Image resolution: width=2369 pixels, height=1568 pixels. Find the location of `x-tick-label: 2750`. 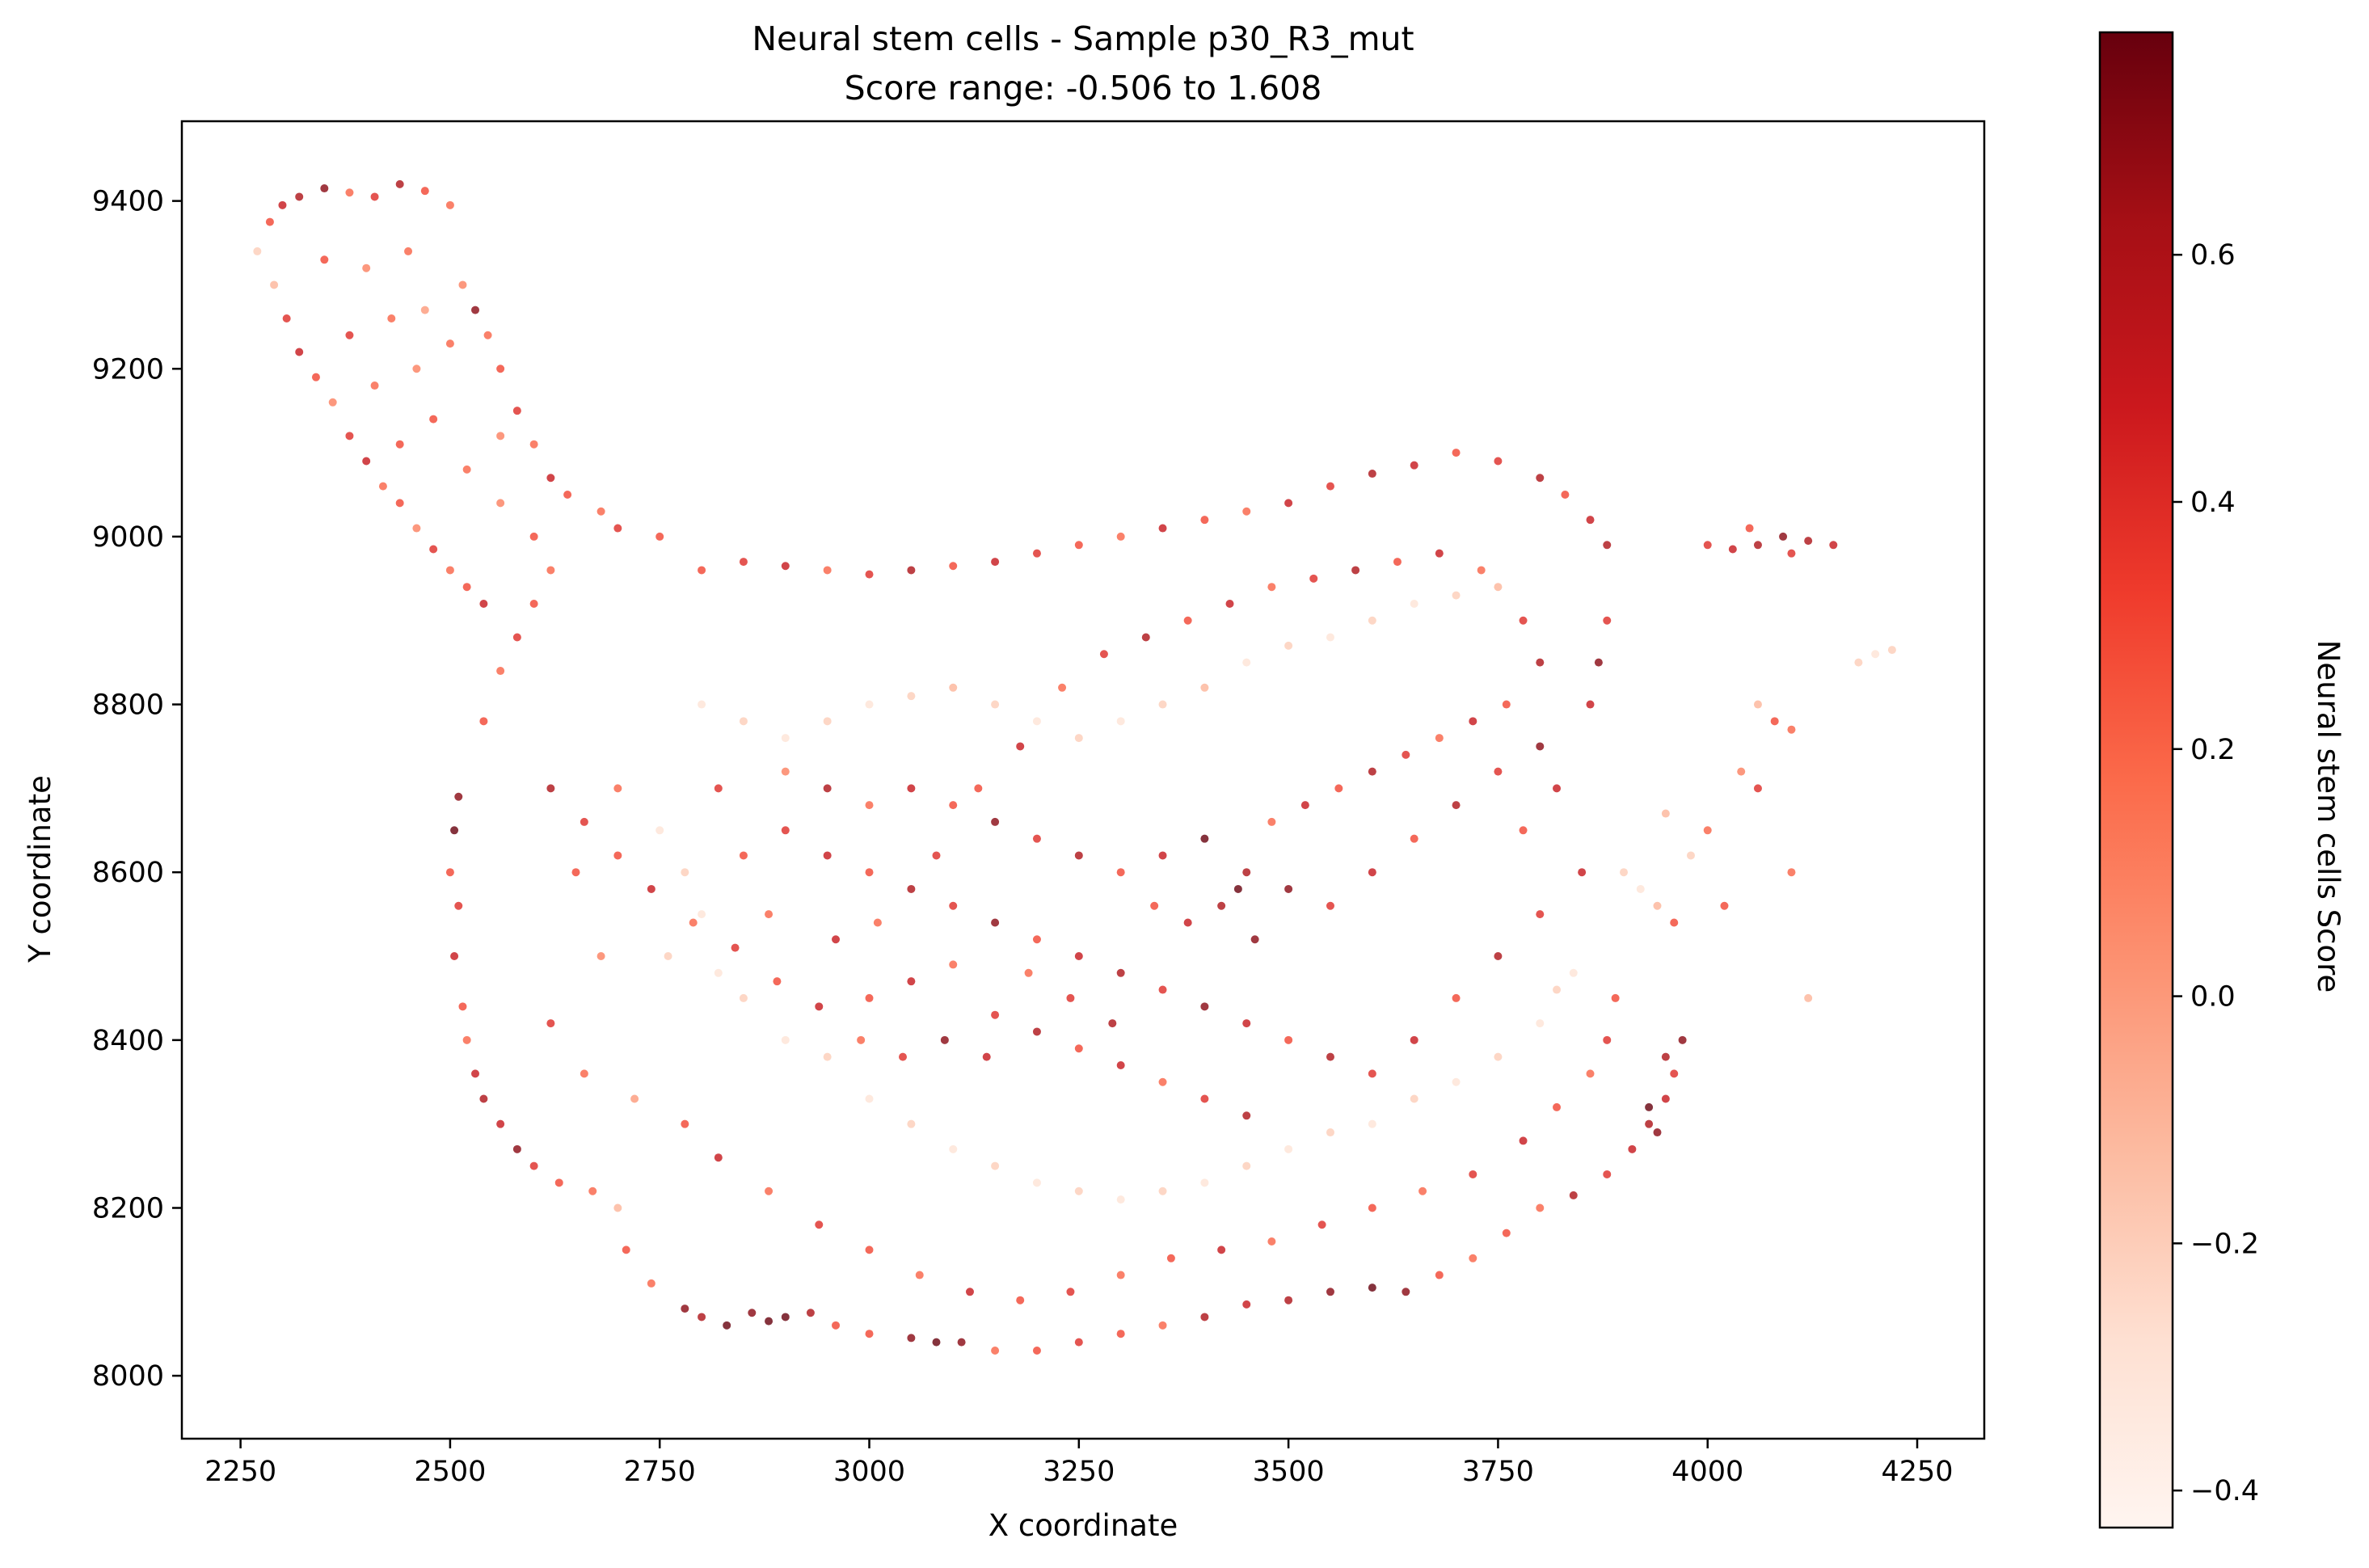

x-tick-label: 2750 is located at coordinates (660, 1472).